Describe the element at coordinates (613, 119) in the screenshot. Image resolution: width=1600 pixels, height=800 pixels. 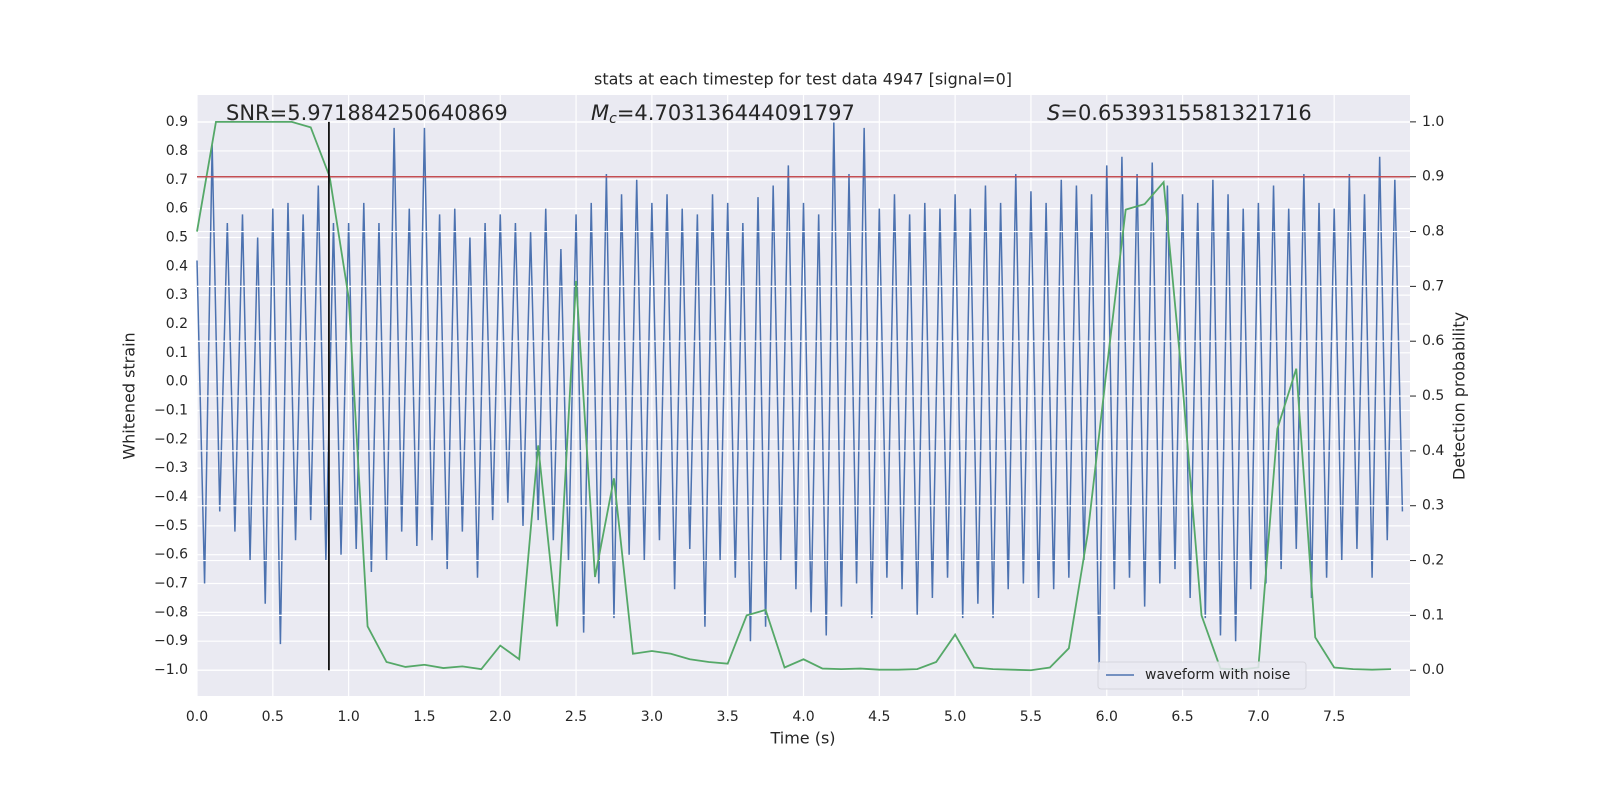
I see `annotation-subscript: c` at that location.